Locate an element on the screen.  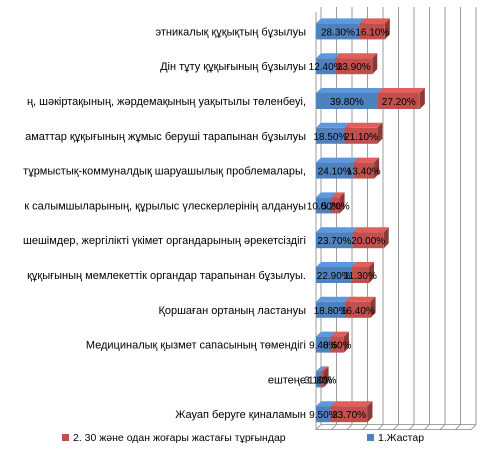
data-label: 39.80% is located at coordinates (347, 102).